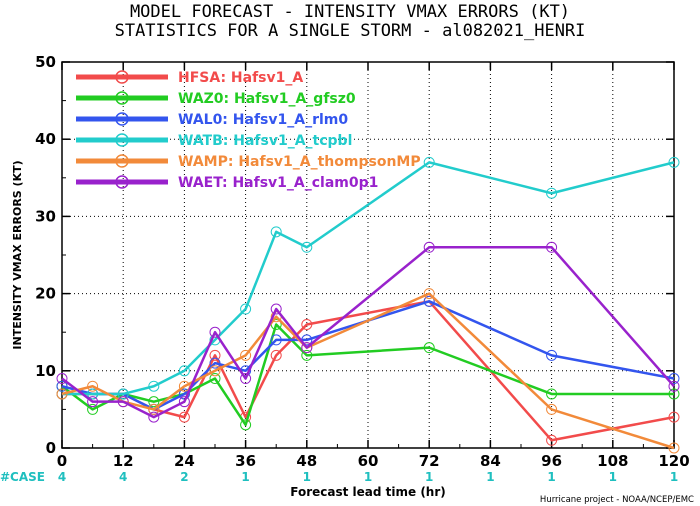  I want to click on y-tick-label: 10, so click(45, 371).